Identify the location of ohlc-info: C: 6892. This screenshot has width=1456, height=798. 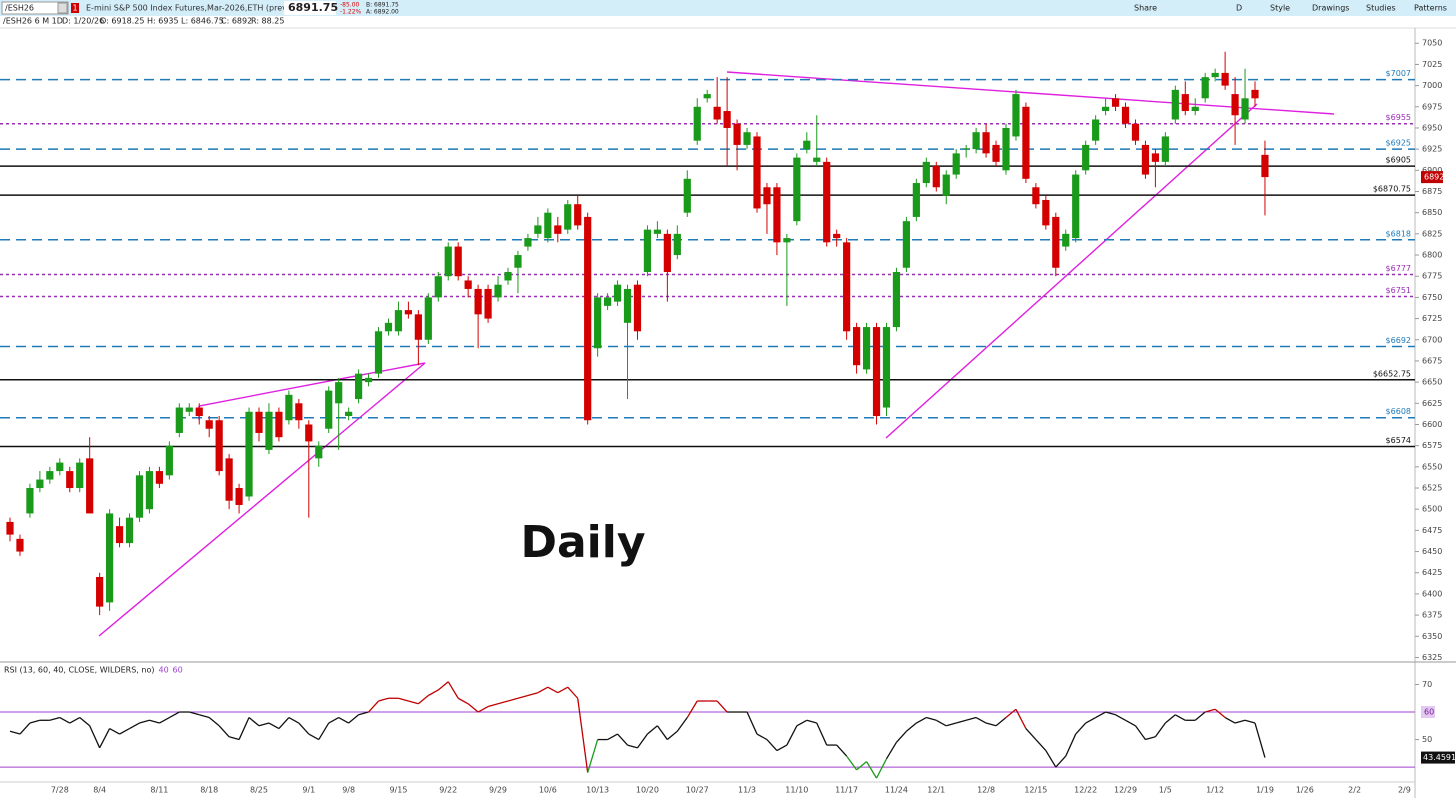
(236, 21).